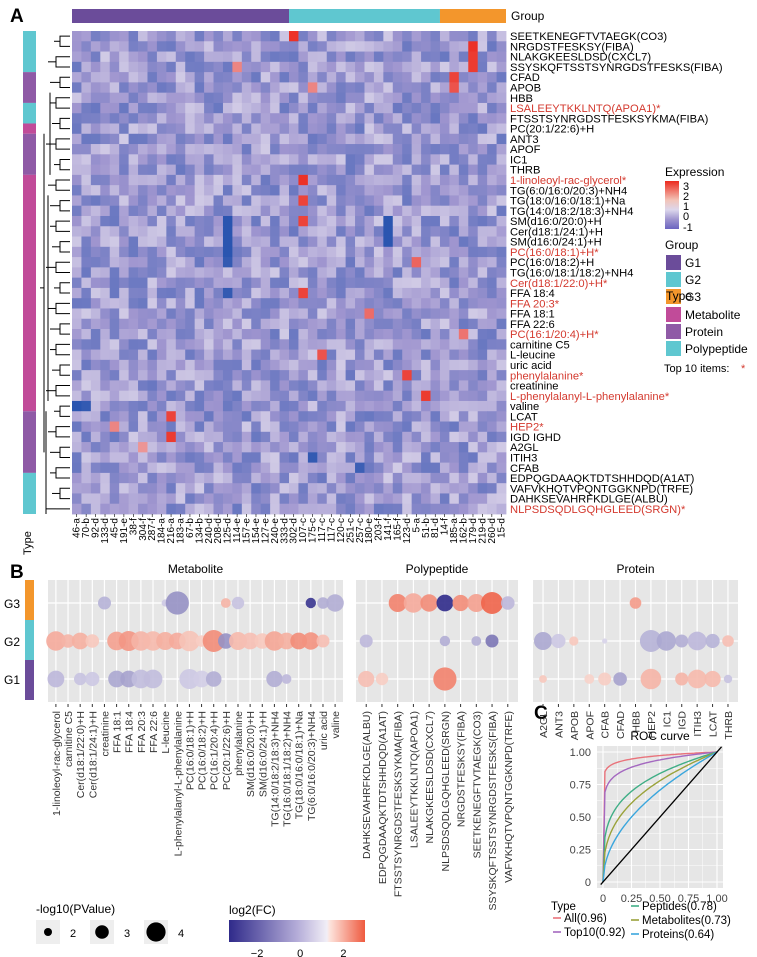 The height and width of the screenshot is (957, 757). I want to click on roc-curve-metabolites, so click(660, 817).